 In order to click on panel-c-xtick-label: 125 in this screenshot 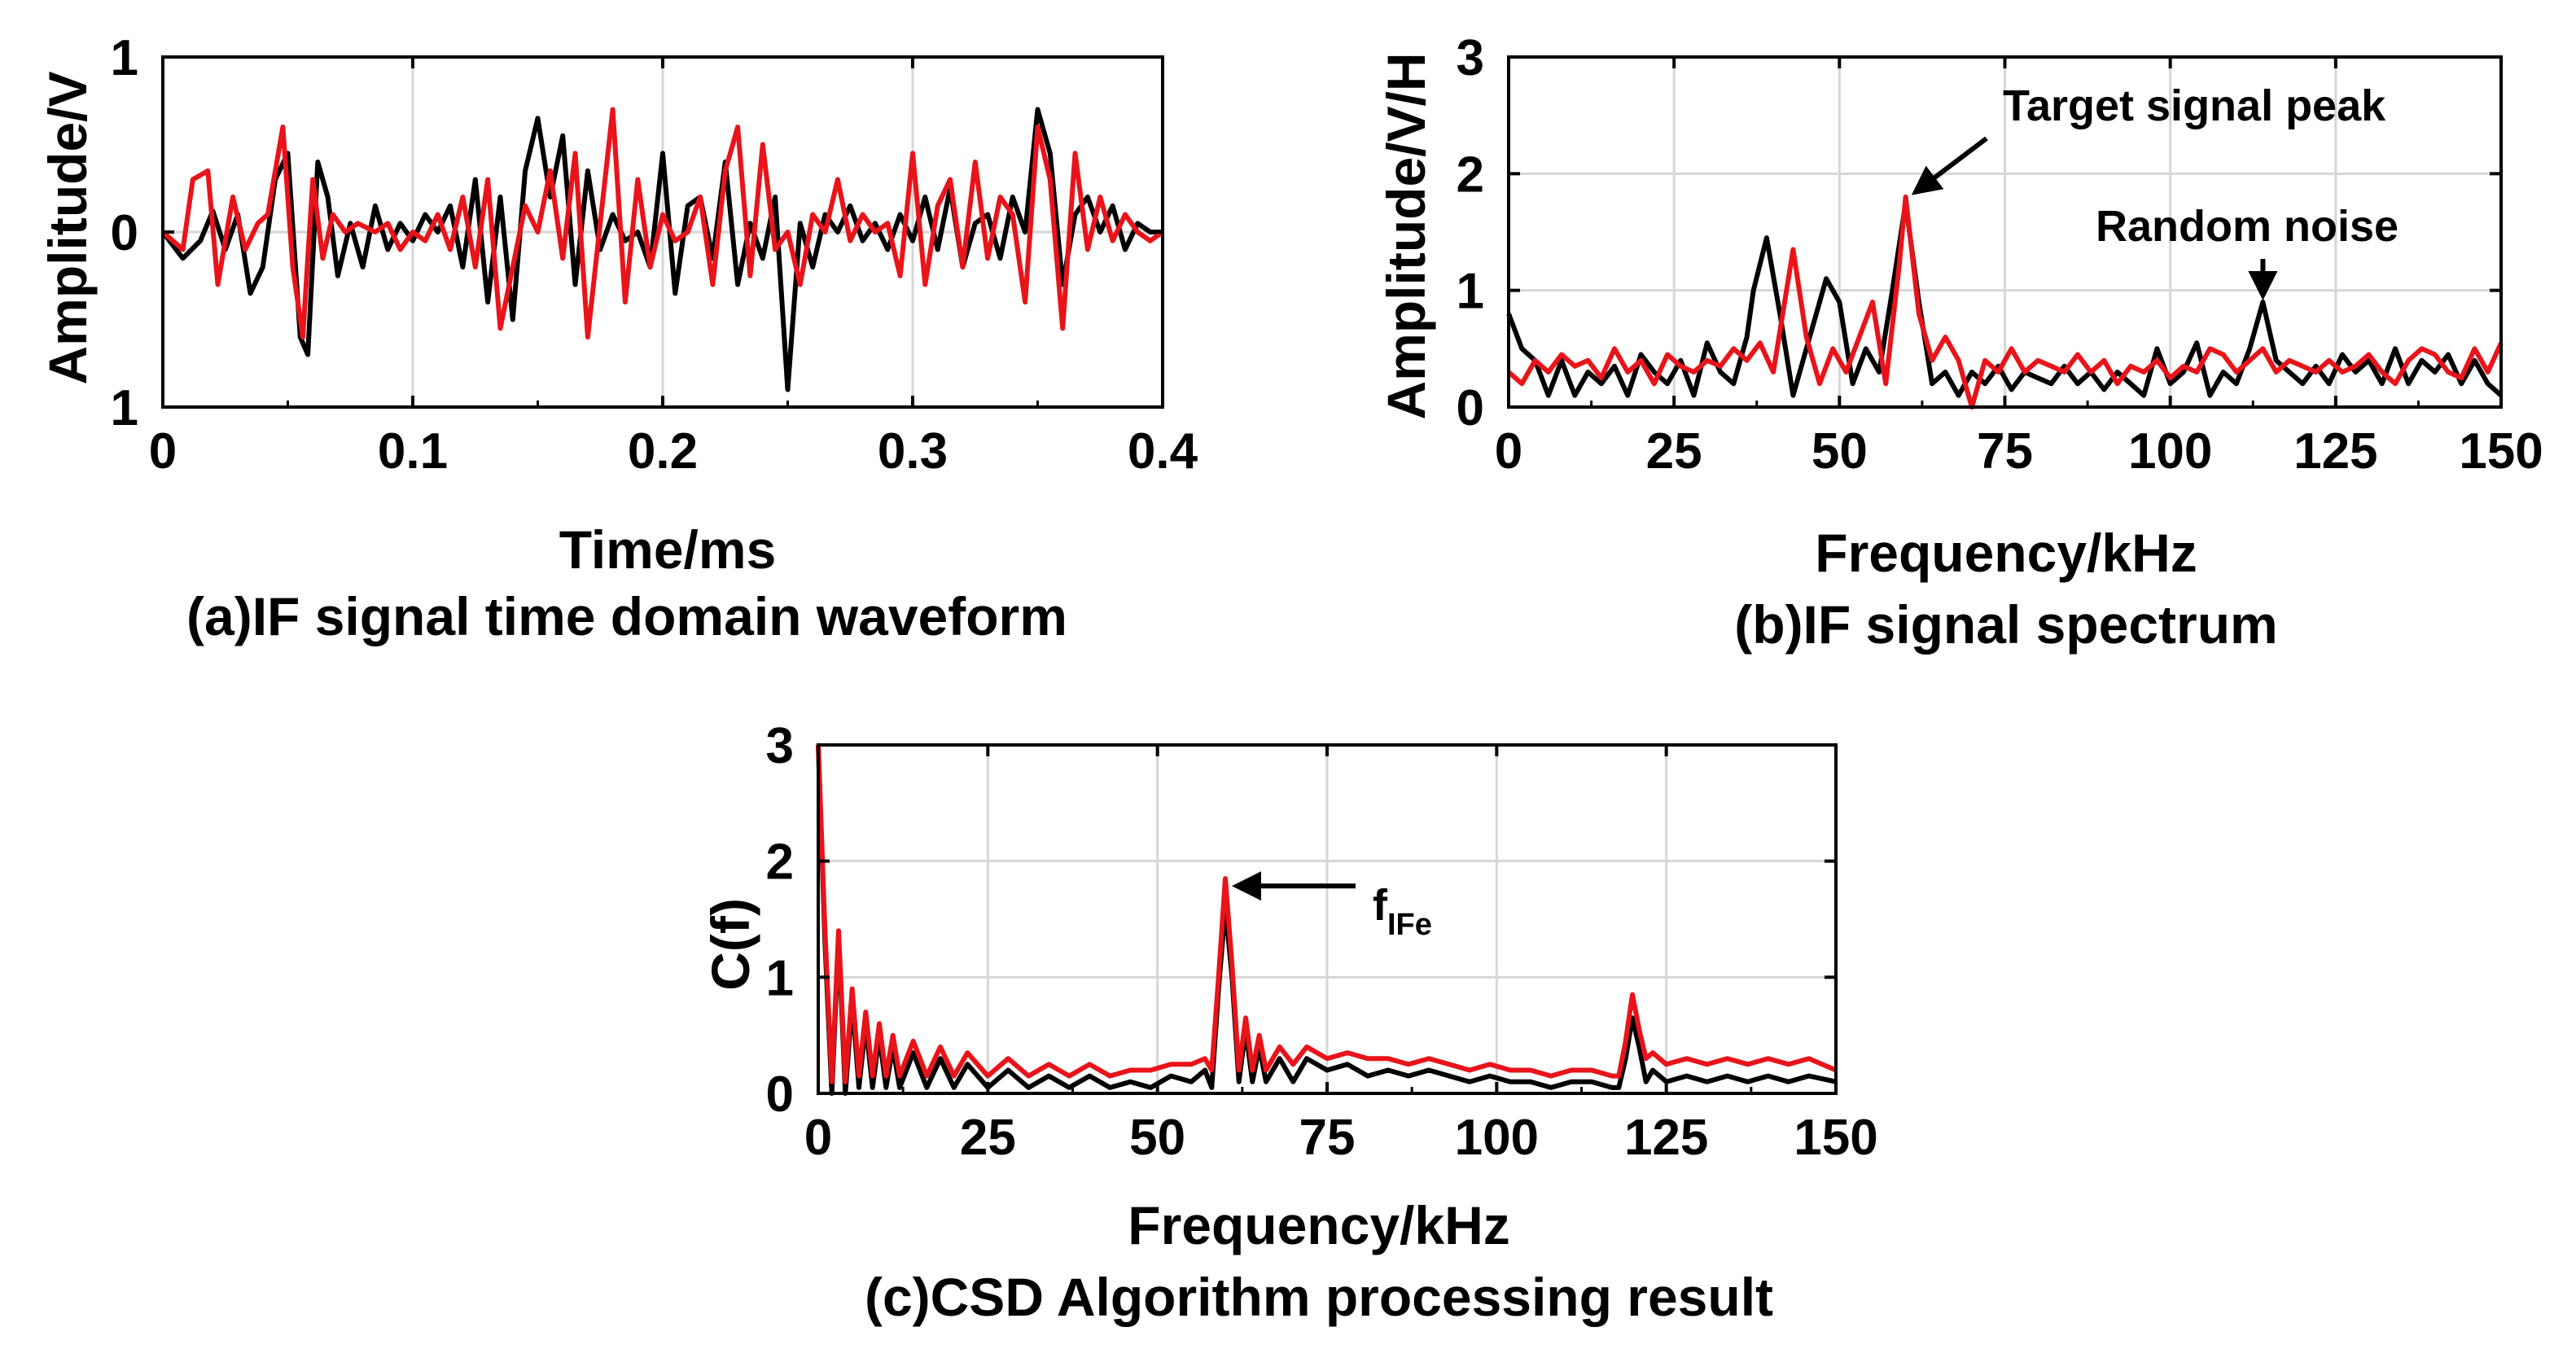, I will do `click(1666, 1138)`.